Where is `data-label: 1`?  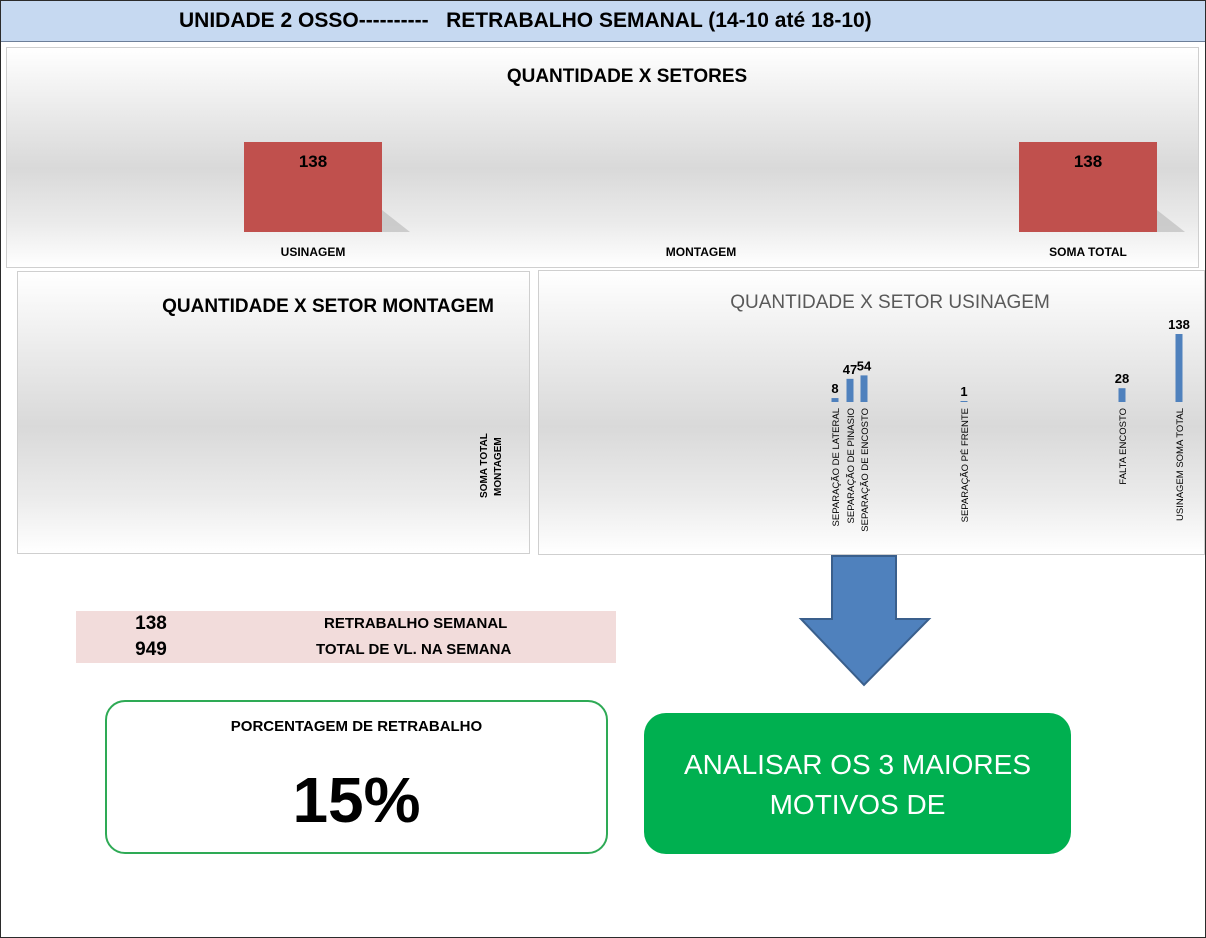
data-label: 1 is located at coordinates (963, 391).